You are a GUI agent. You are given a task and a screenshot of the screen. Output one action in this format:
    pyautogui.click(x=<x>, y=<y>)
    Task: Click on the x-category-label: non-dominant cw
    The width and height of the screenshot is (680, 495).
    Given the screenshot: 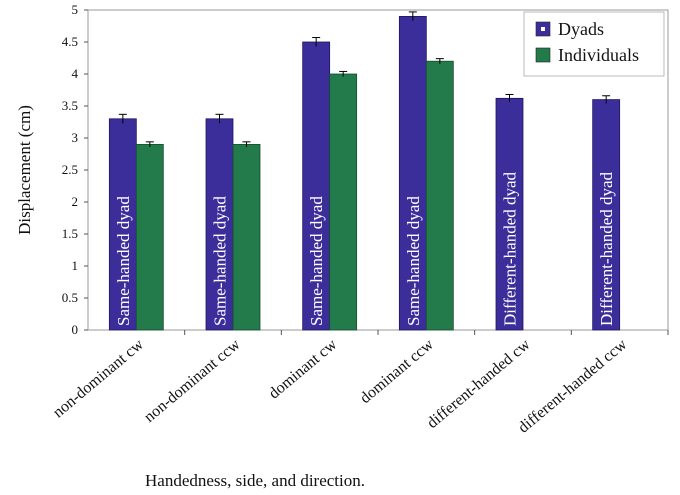 What is the action you would take?
    pyautogui.click(x=98, y=379)
    